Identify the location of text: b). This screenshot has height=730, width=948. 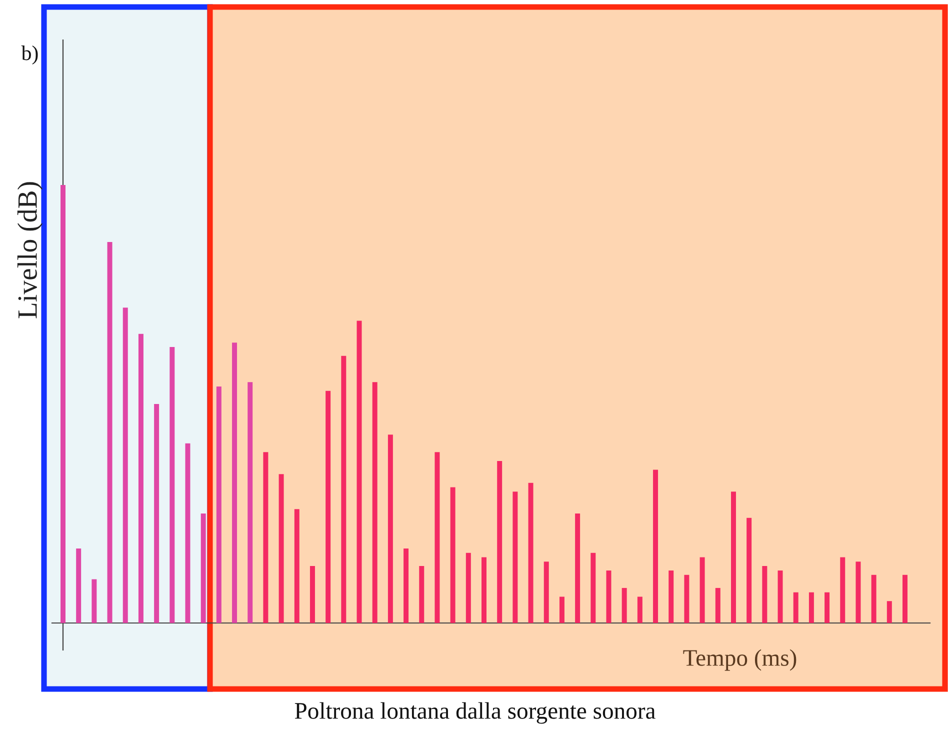
(29, 55).